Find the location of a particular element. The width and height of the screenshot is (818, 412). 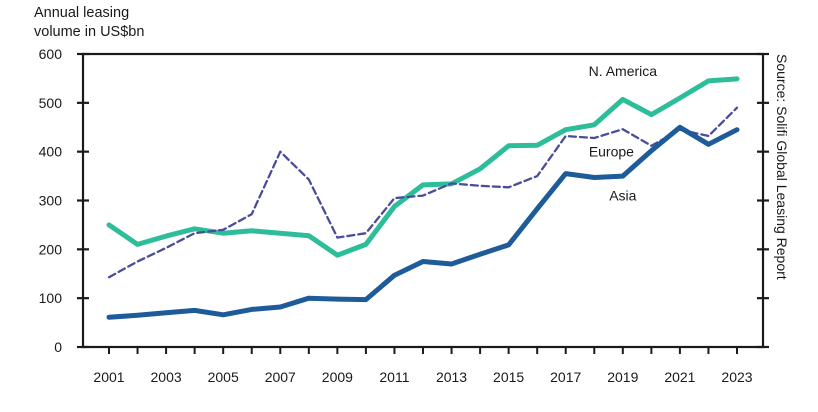

y-tick-label-600: 600 is located at coordinates (51, 54).